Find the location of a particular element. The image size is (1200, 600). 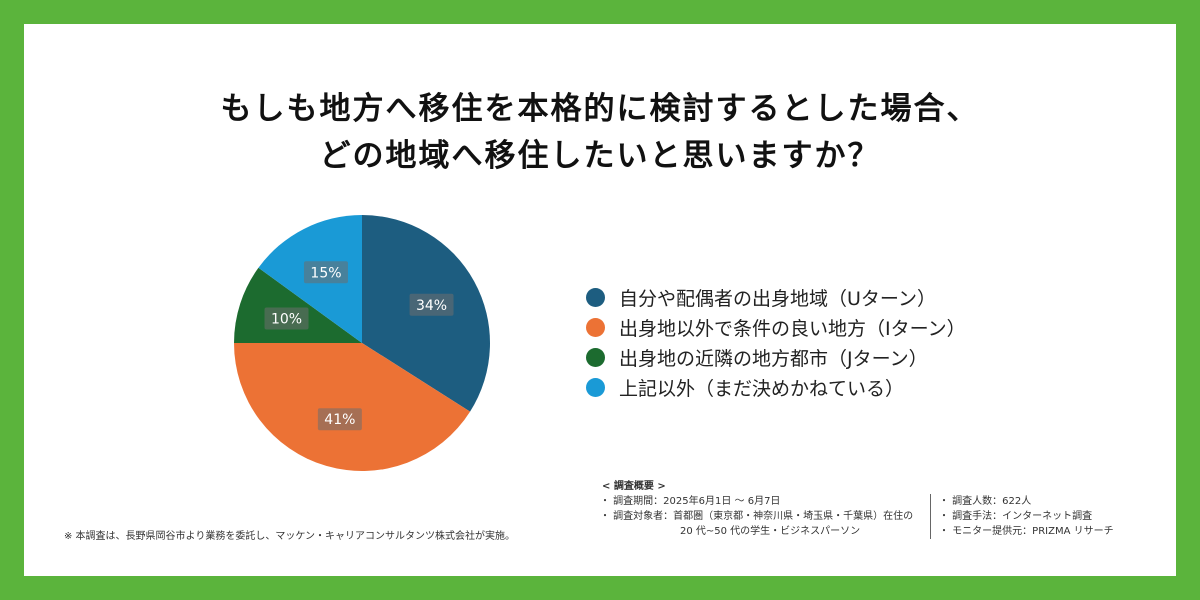

legend-label-u-turn: 自分や配偶者の出身地域（Uターン） is located at coordinates (777, 298).